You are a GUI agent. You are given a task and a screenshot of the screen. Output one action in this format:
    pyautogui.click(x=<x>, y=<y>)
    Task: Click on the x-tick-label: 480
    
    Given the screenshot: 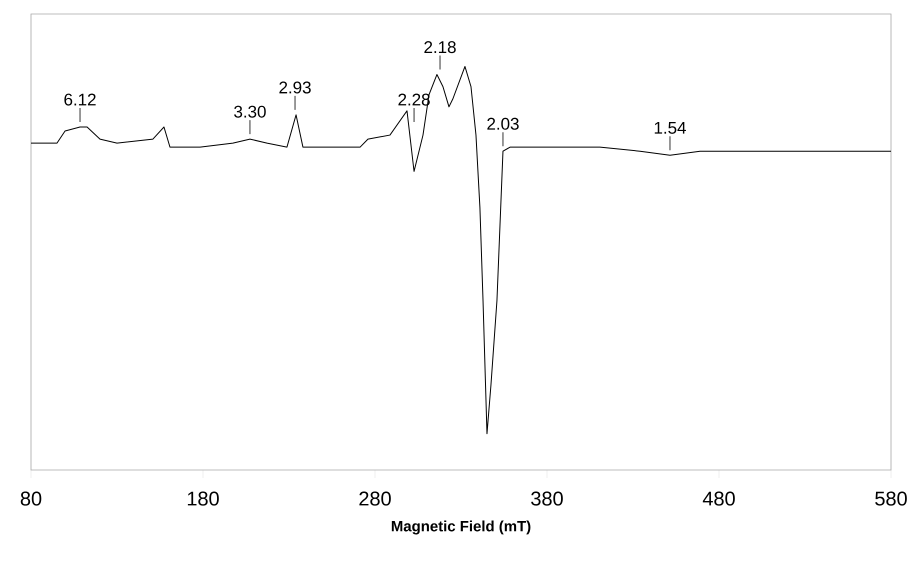 What is the action you would take?
    pyautogui.click(x=718, y=499)
    